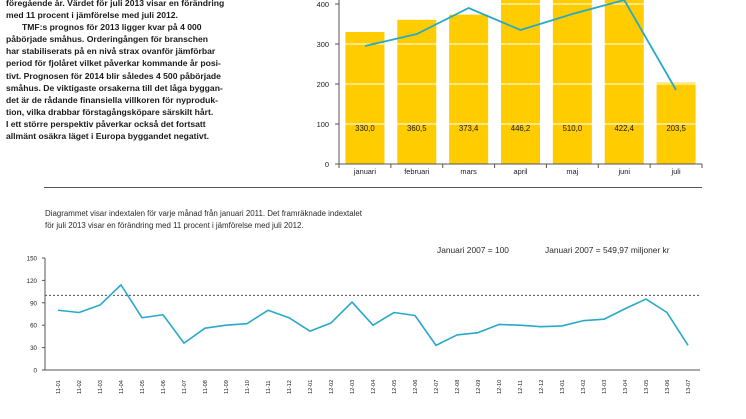  I want to click on index-x-tick-label: 12-09, so click(479, 387).